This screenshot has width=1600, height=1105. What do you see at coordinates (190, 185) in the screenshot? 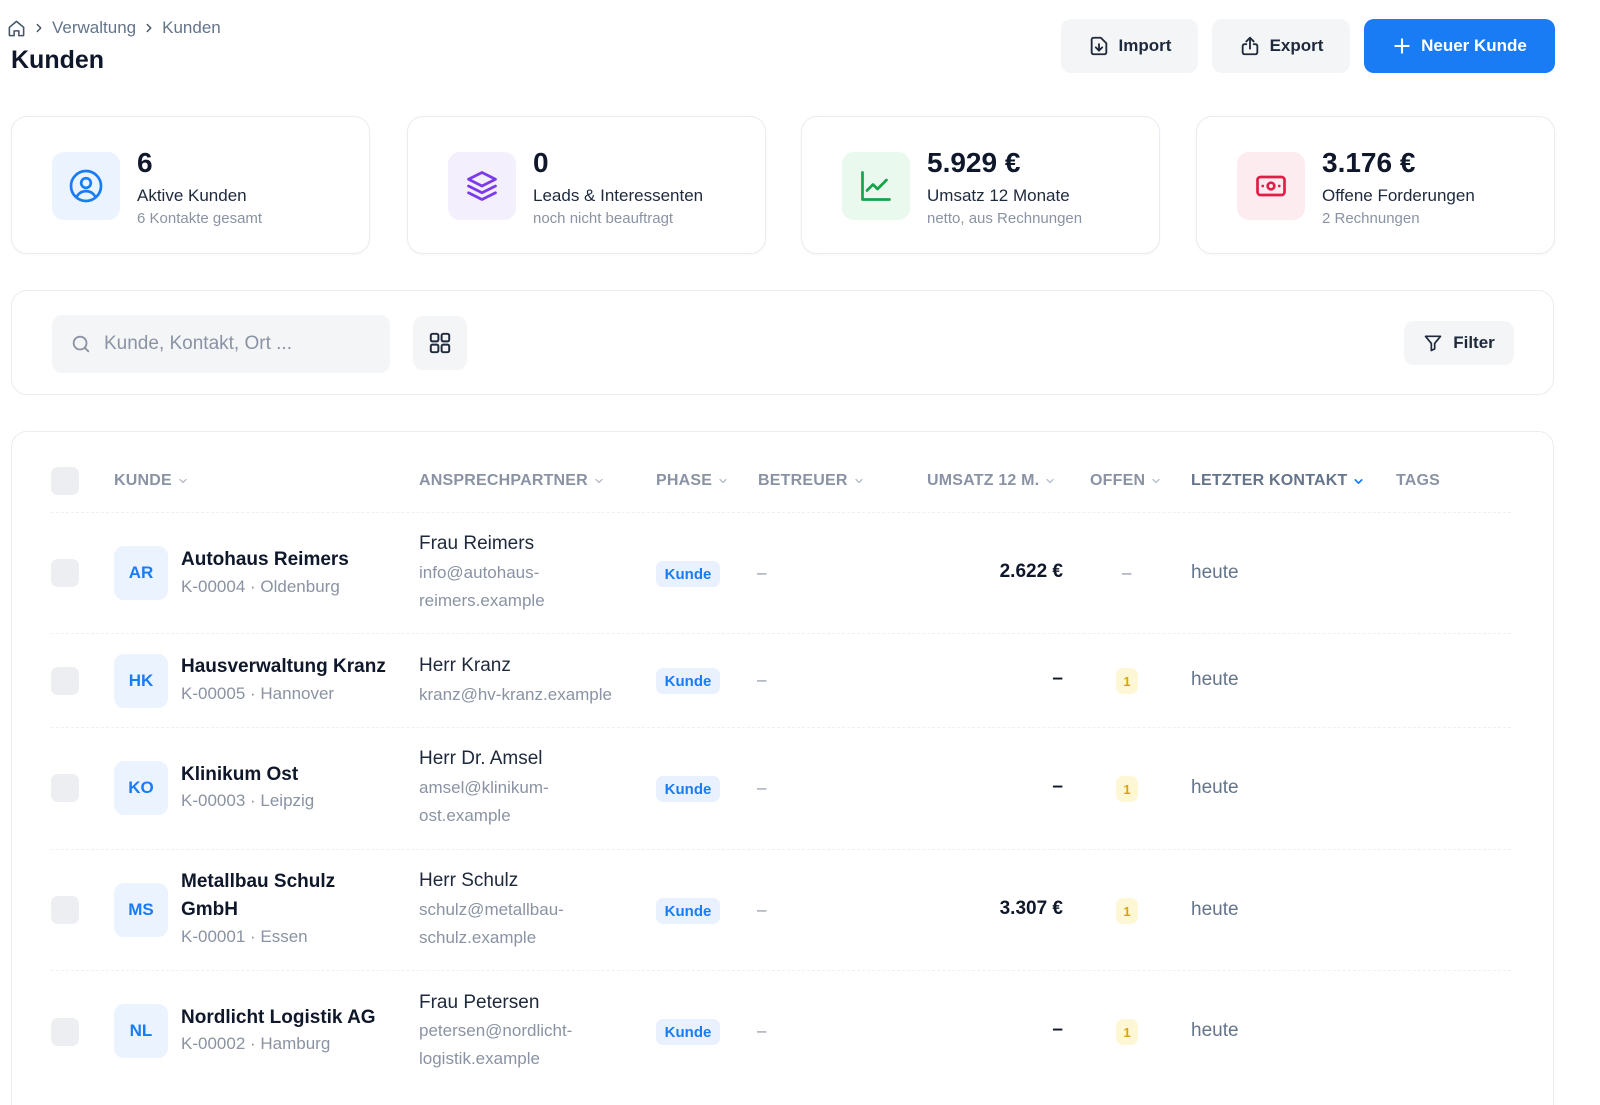
I see `stat-card-active-customers: 6 Aktive Kunden 6 Kontakte gesamt` at bounding box center [190, 185].